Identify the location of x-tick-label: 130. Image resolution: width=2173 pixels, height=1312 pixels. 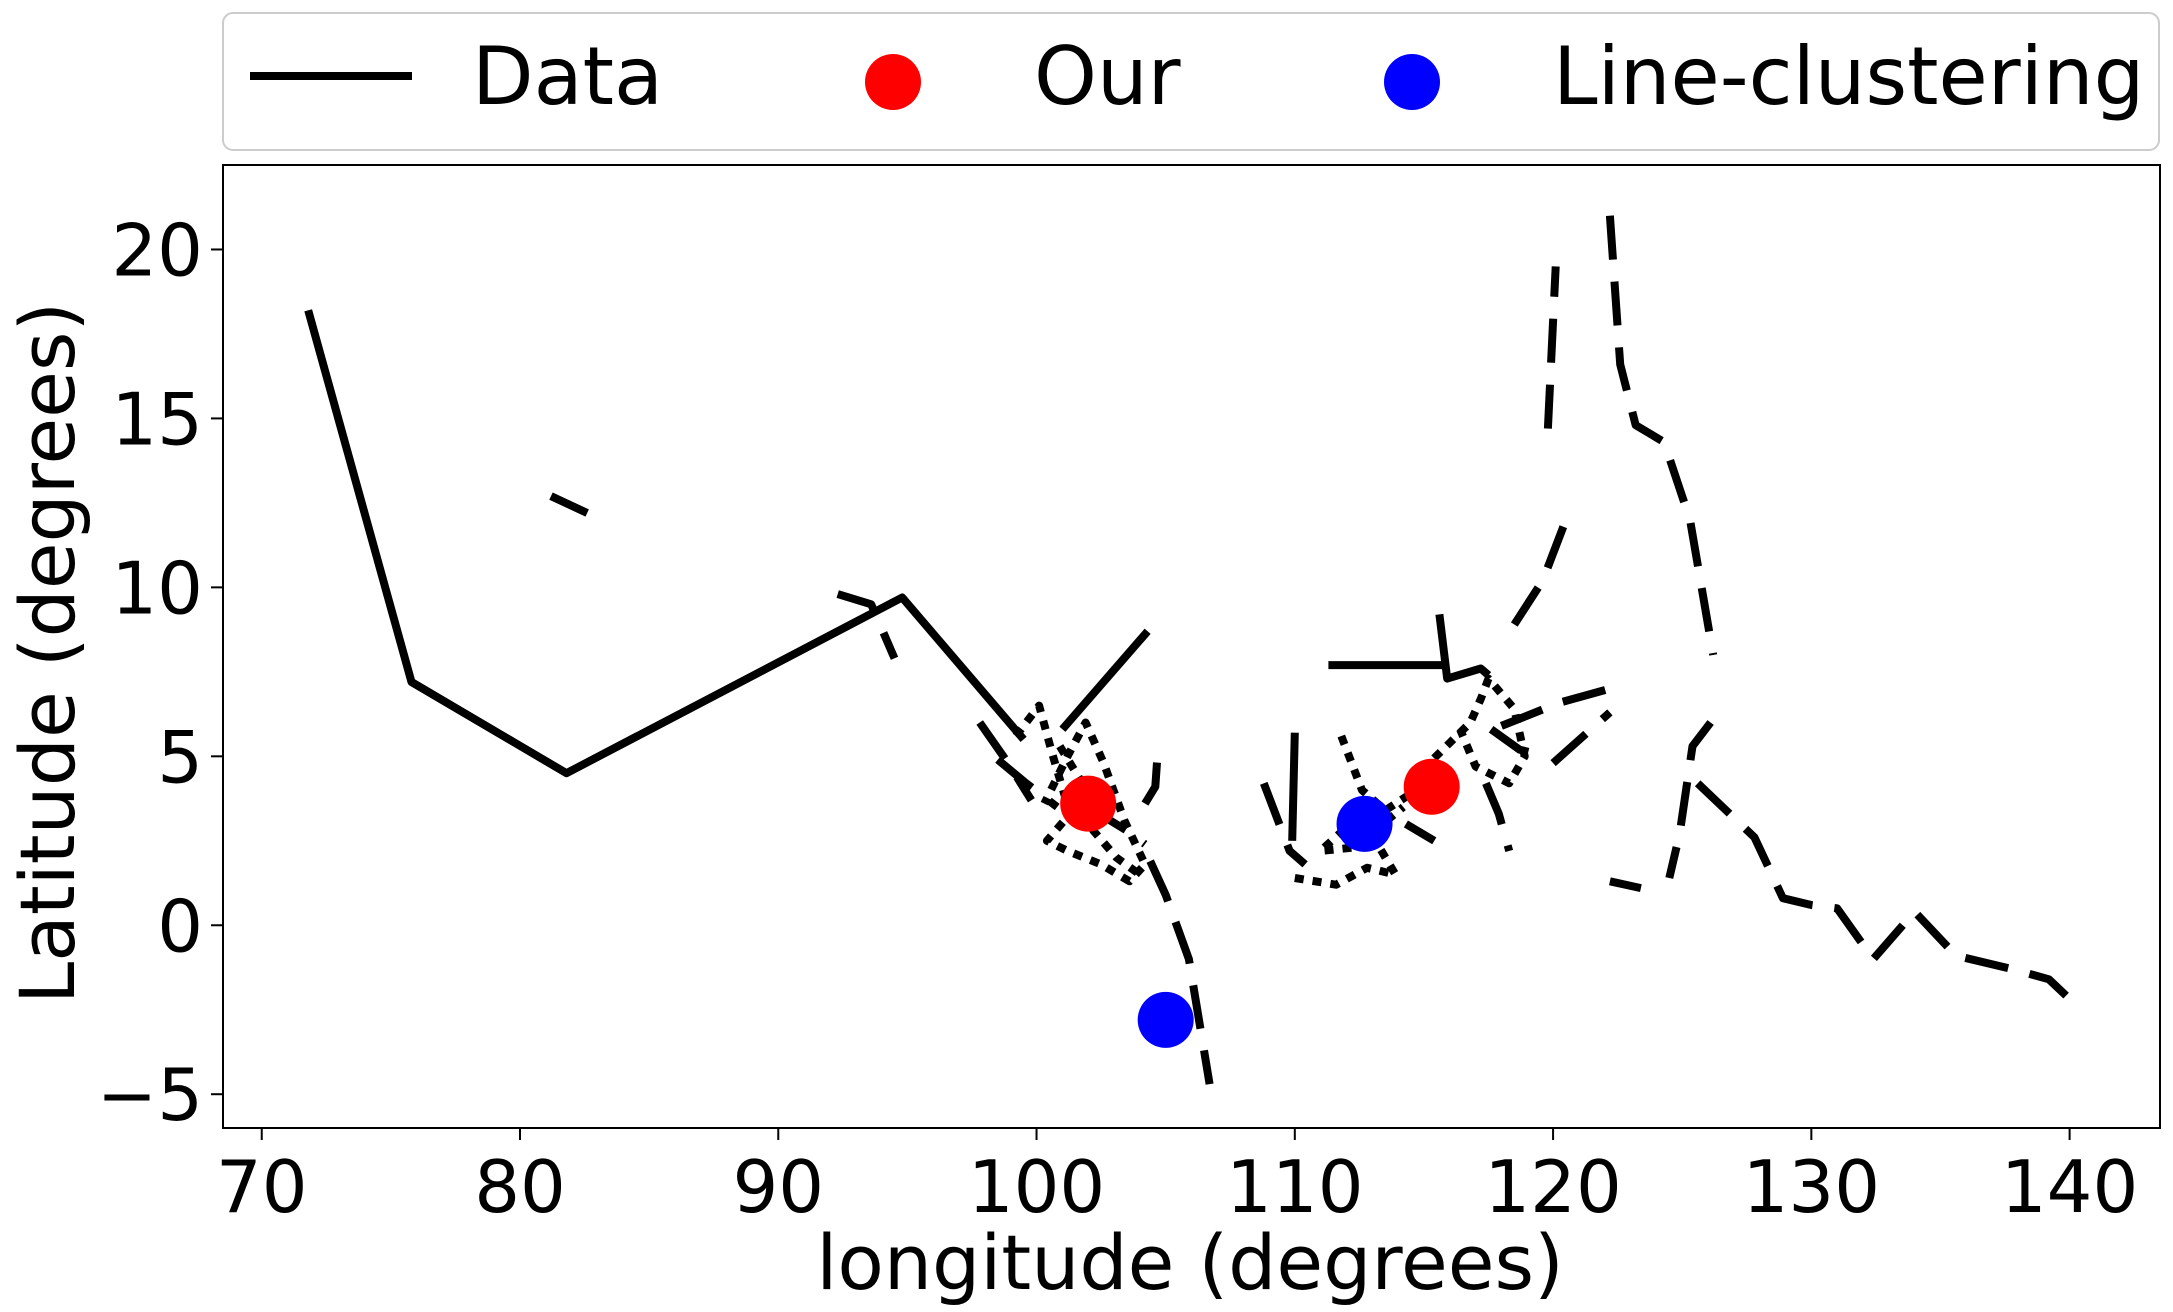
(1811, 1187).